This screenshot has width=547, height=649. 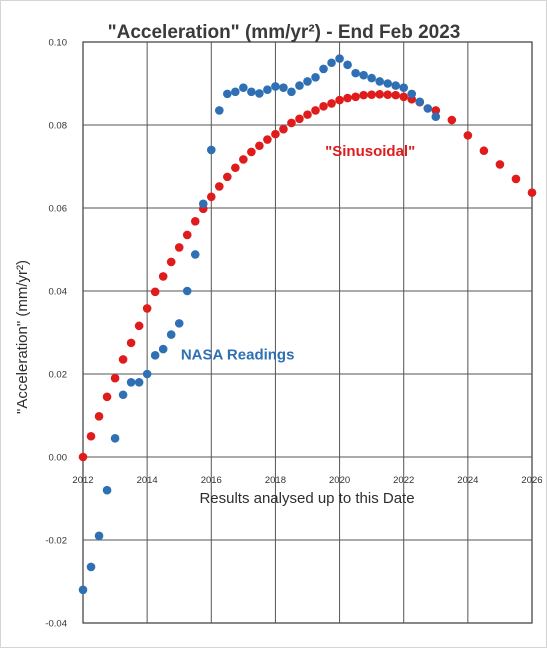 I want to click on sinusoidal-label: "Sinusoidal", so click(x=370, y=151).